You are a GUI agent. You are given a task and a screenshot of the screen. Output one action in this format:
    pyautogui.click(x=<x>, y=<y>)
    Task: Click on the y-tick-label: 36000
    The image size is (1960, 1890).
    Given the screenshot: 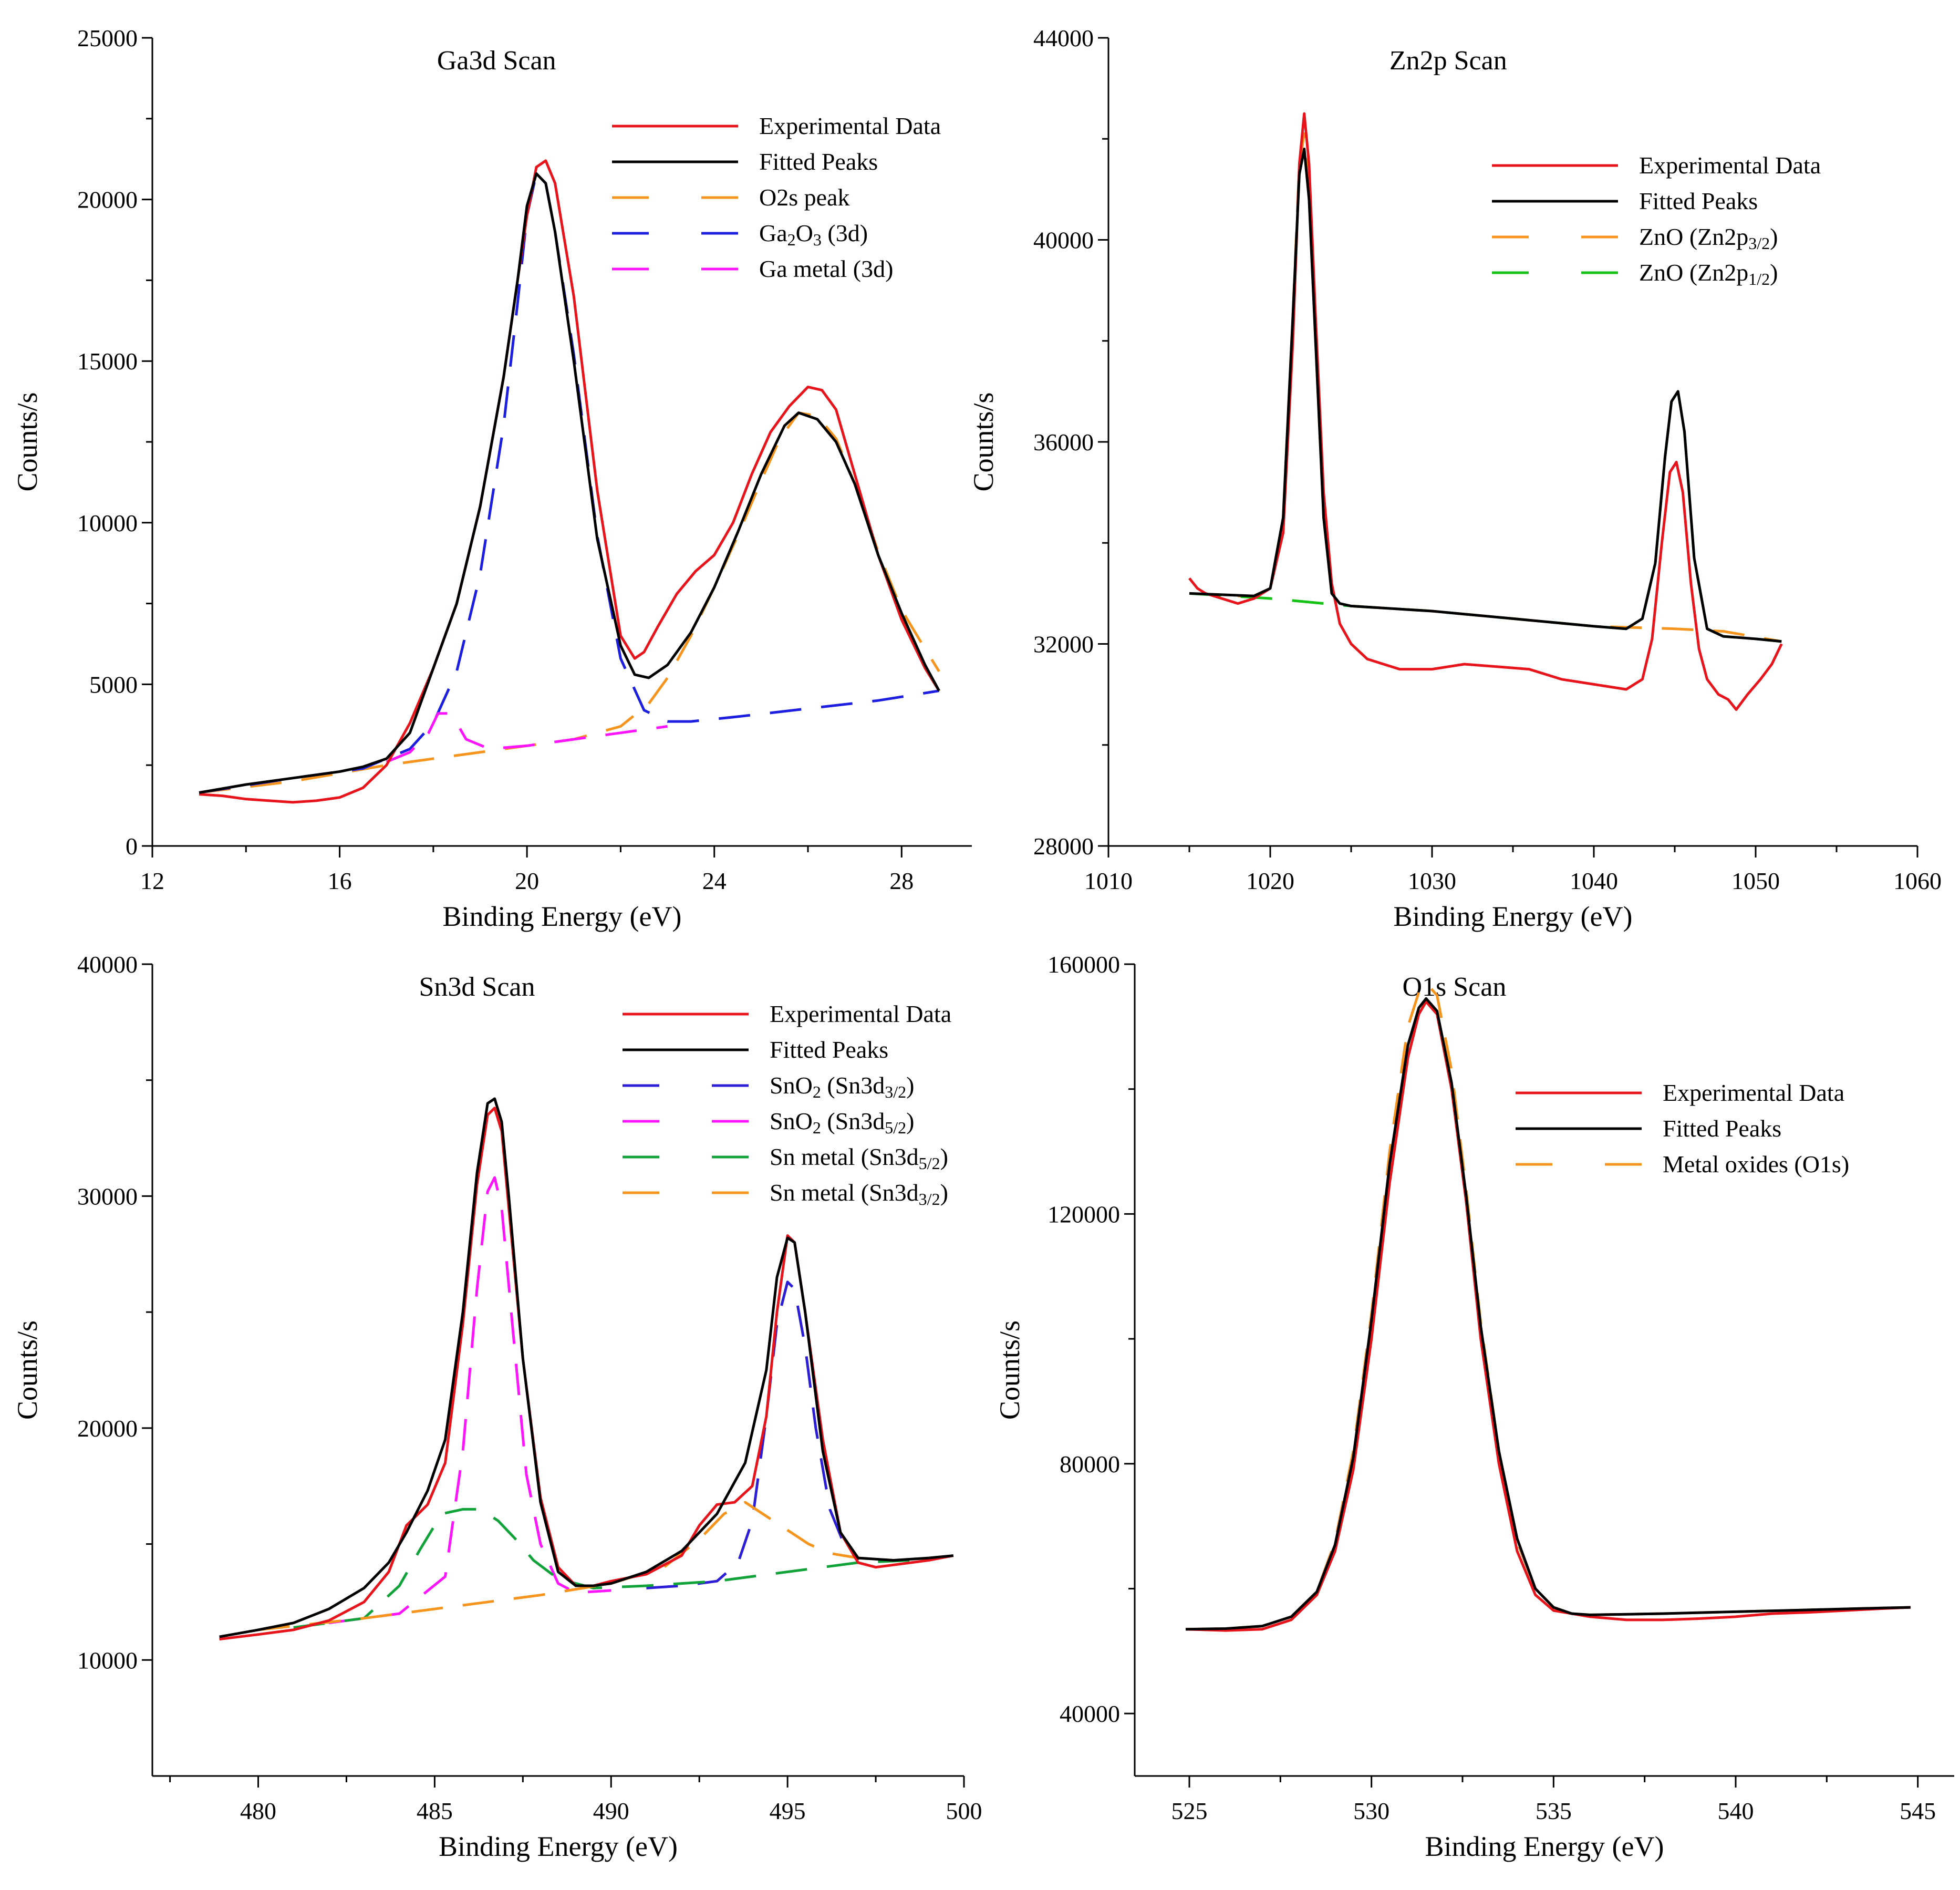 What is the action you would take?
    pyautogui.click(x=1063, y=442)
    